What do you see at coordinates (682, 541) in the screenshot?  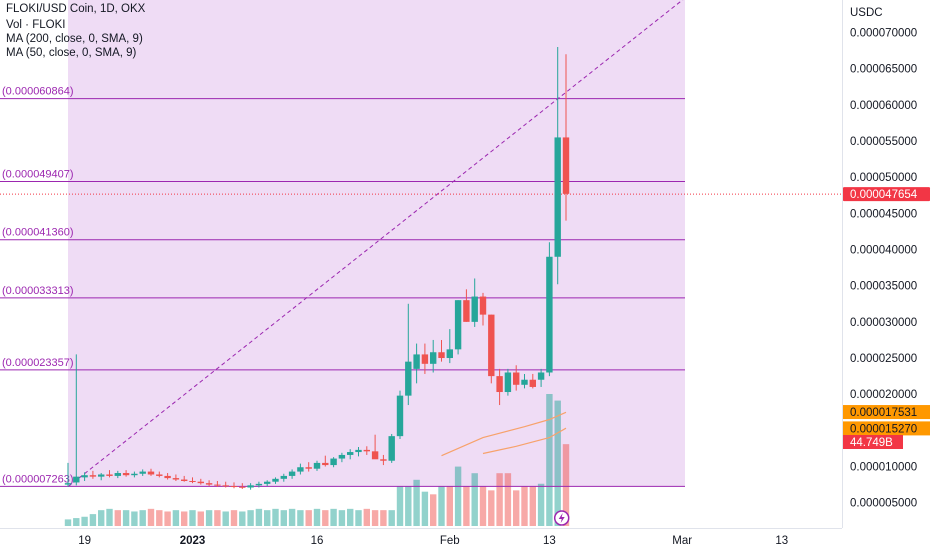 I see `time-axis-tick: Mar` at bounding box center [682, 541].